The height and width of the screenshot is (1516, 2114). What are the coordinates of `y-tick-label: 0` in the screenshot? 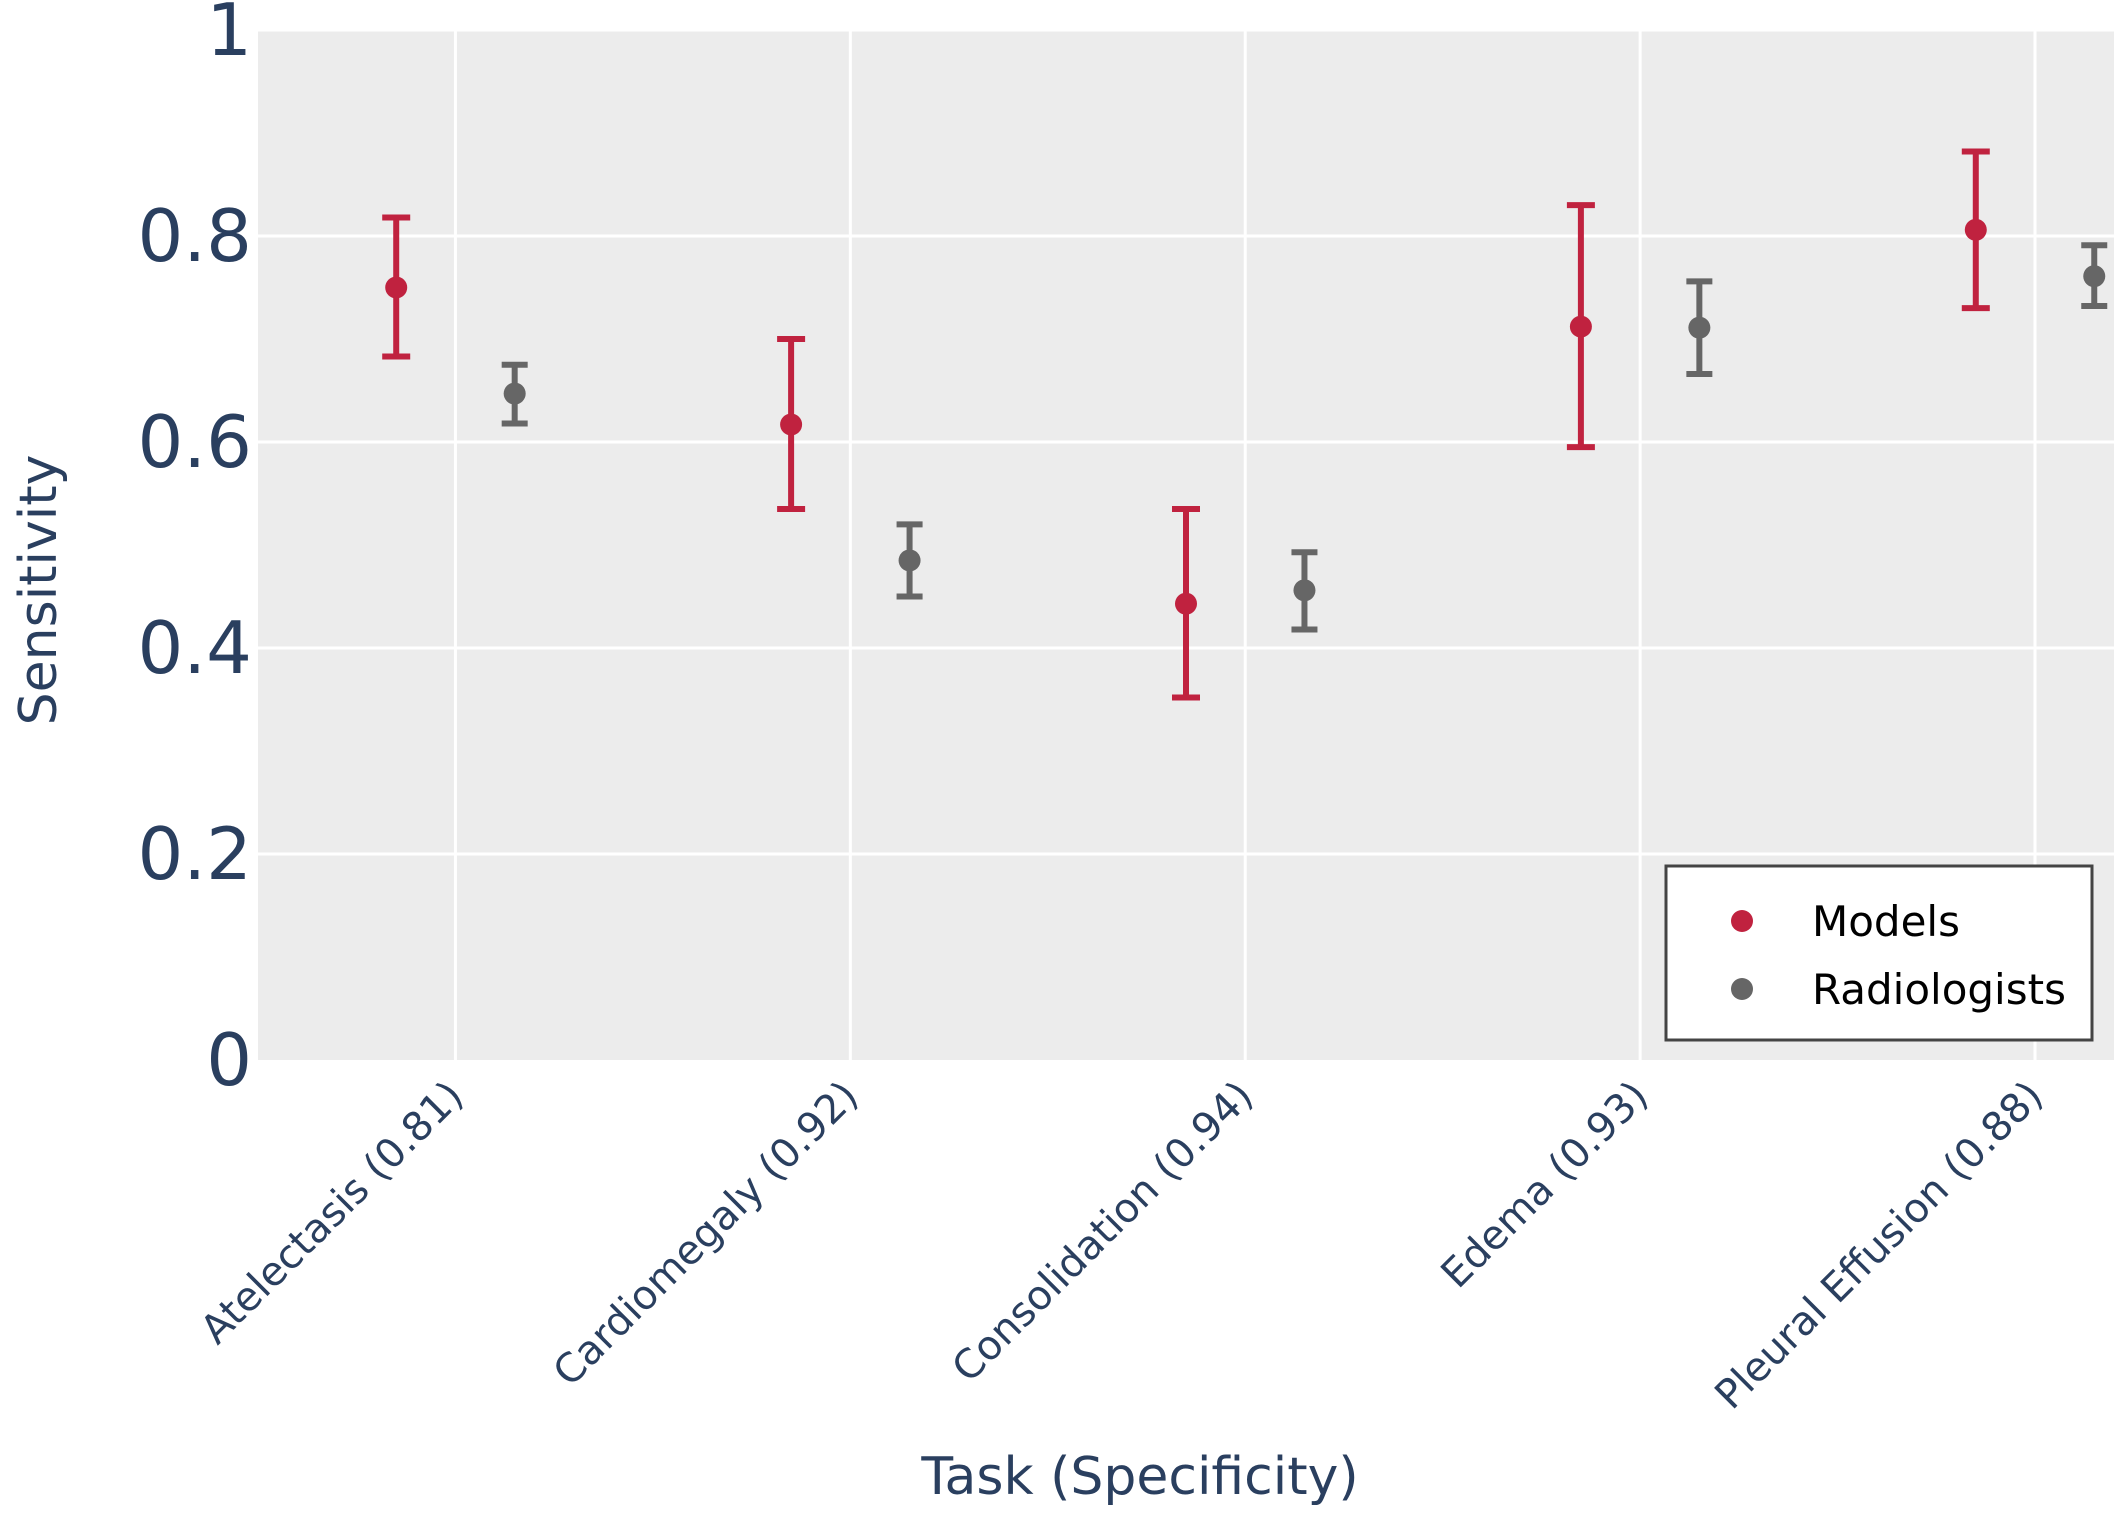 It's located at (229, 1060).